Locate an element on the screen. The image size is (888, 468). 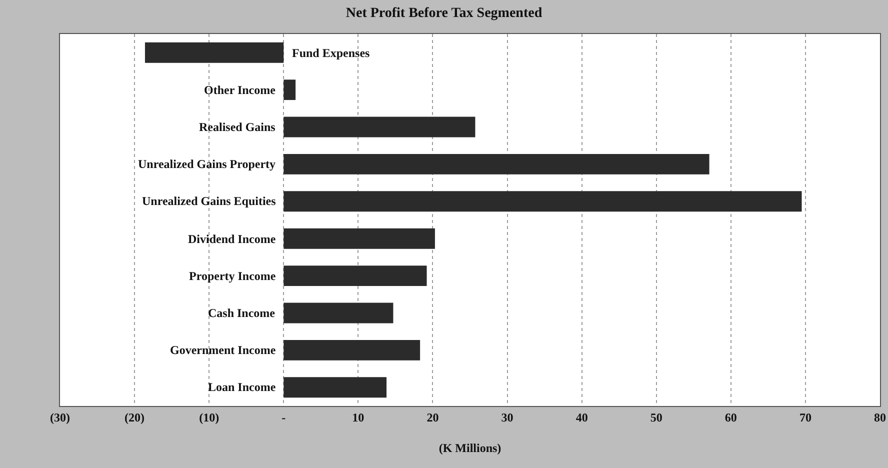
x-tick-label: - is located at coordinates (284, 417).